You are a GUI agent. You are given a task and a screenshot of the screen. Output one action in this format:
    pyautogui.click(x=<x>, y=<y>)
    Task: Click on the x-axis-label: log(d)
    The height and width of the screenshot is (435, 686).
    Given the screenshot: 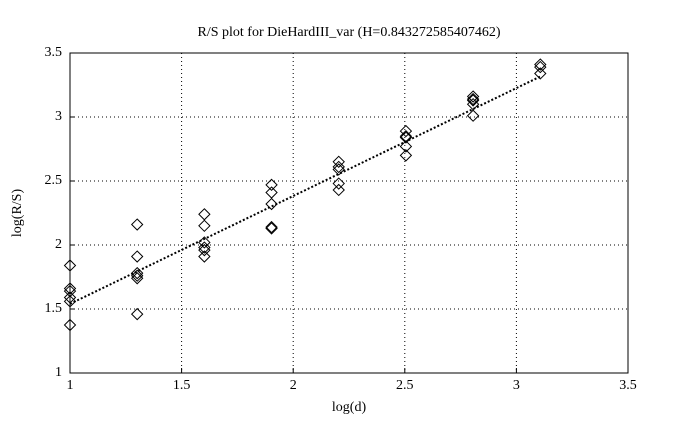 What is the action you would take?
    pyautogui.click(x=349, y=407)
    